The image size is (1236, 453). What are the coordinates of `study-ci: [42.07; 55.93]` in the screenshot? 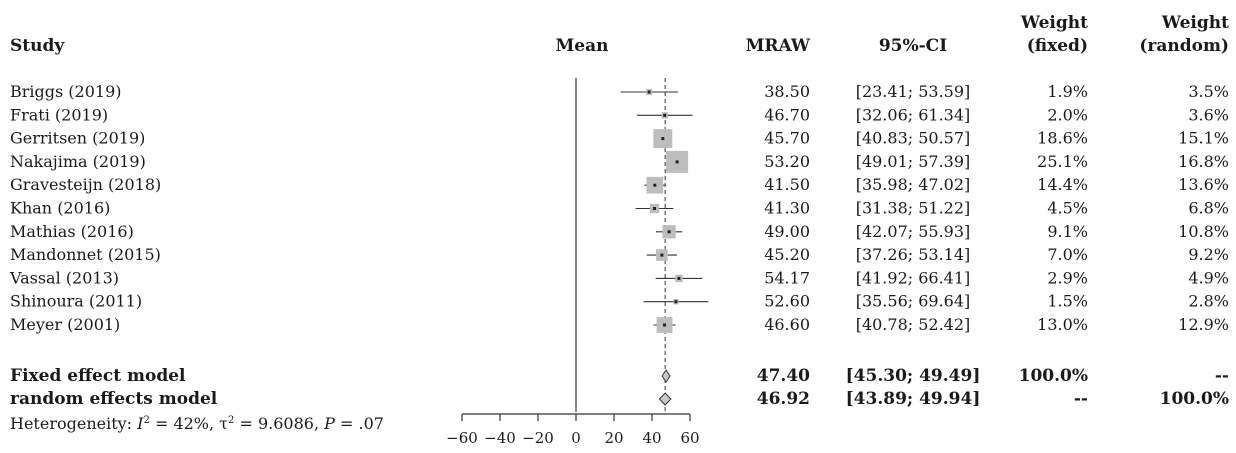 It's located at (913, 231).